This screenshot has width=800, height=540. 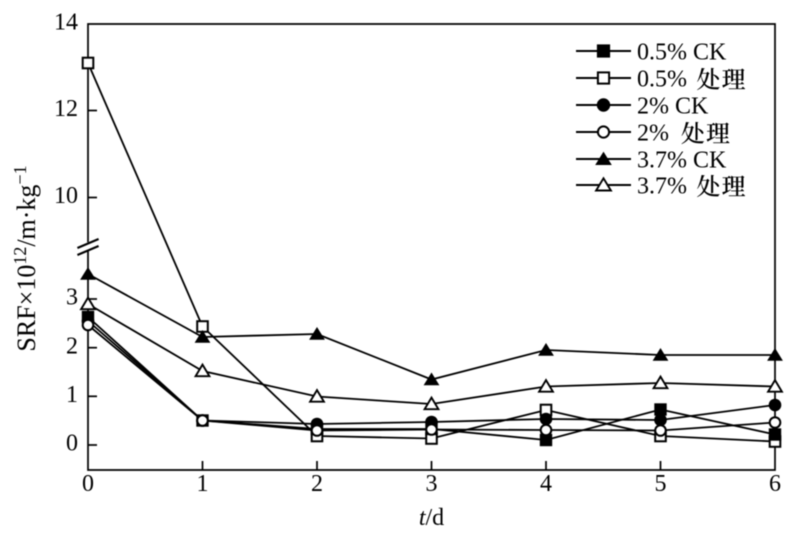 What do you see at coordinates (682, 53) in the screenshot?
I see `svg-text: 0.5% CK` at bounding box center [682, 53].